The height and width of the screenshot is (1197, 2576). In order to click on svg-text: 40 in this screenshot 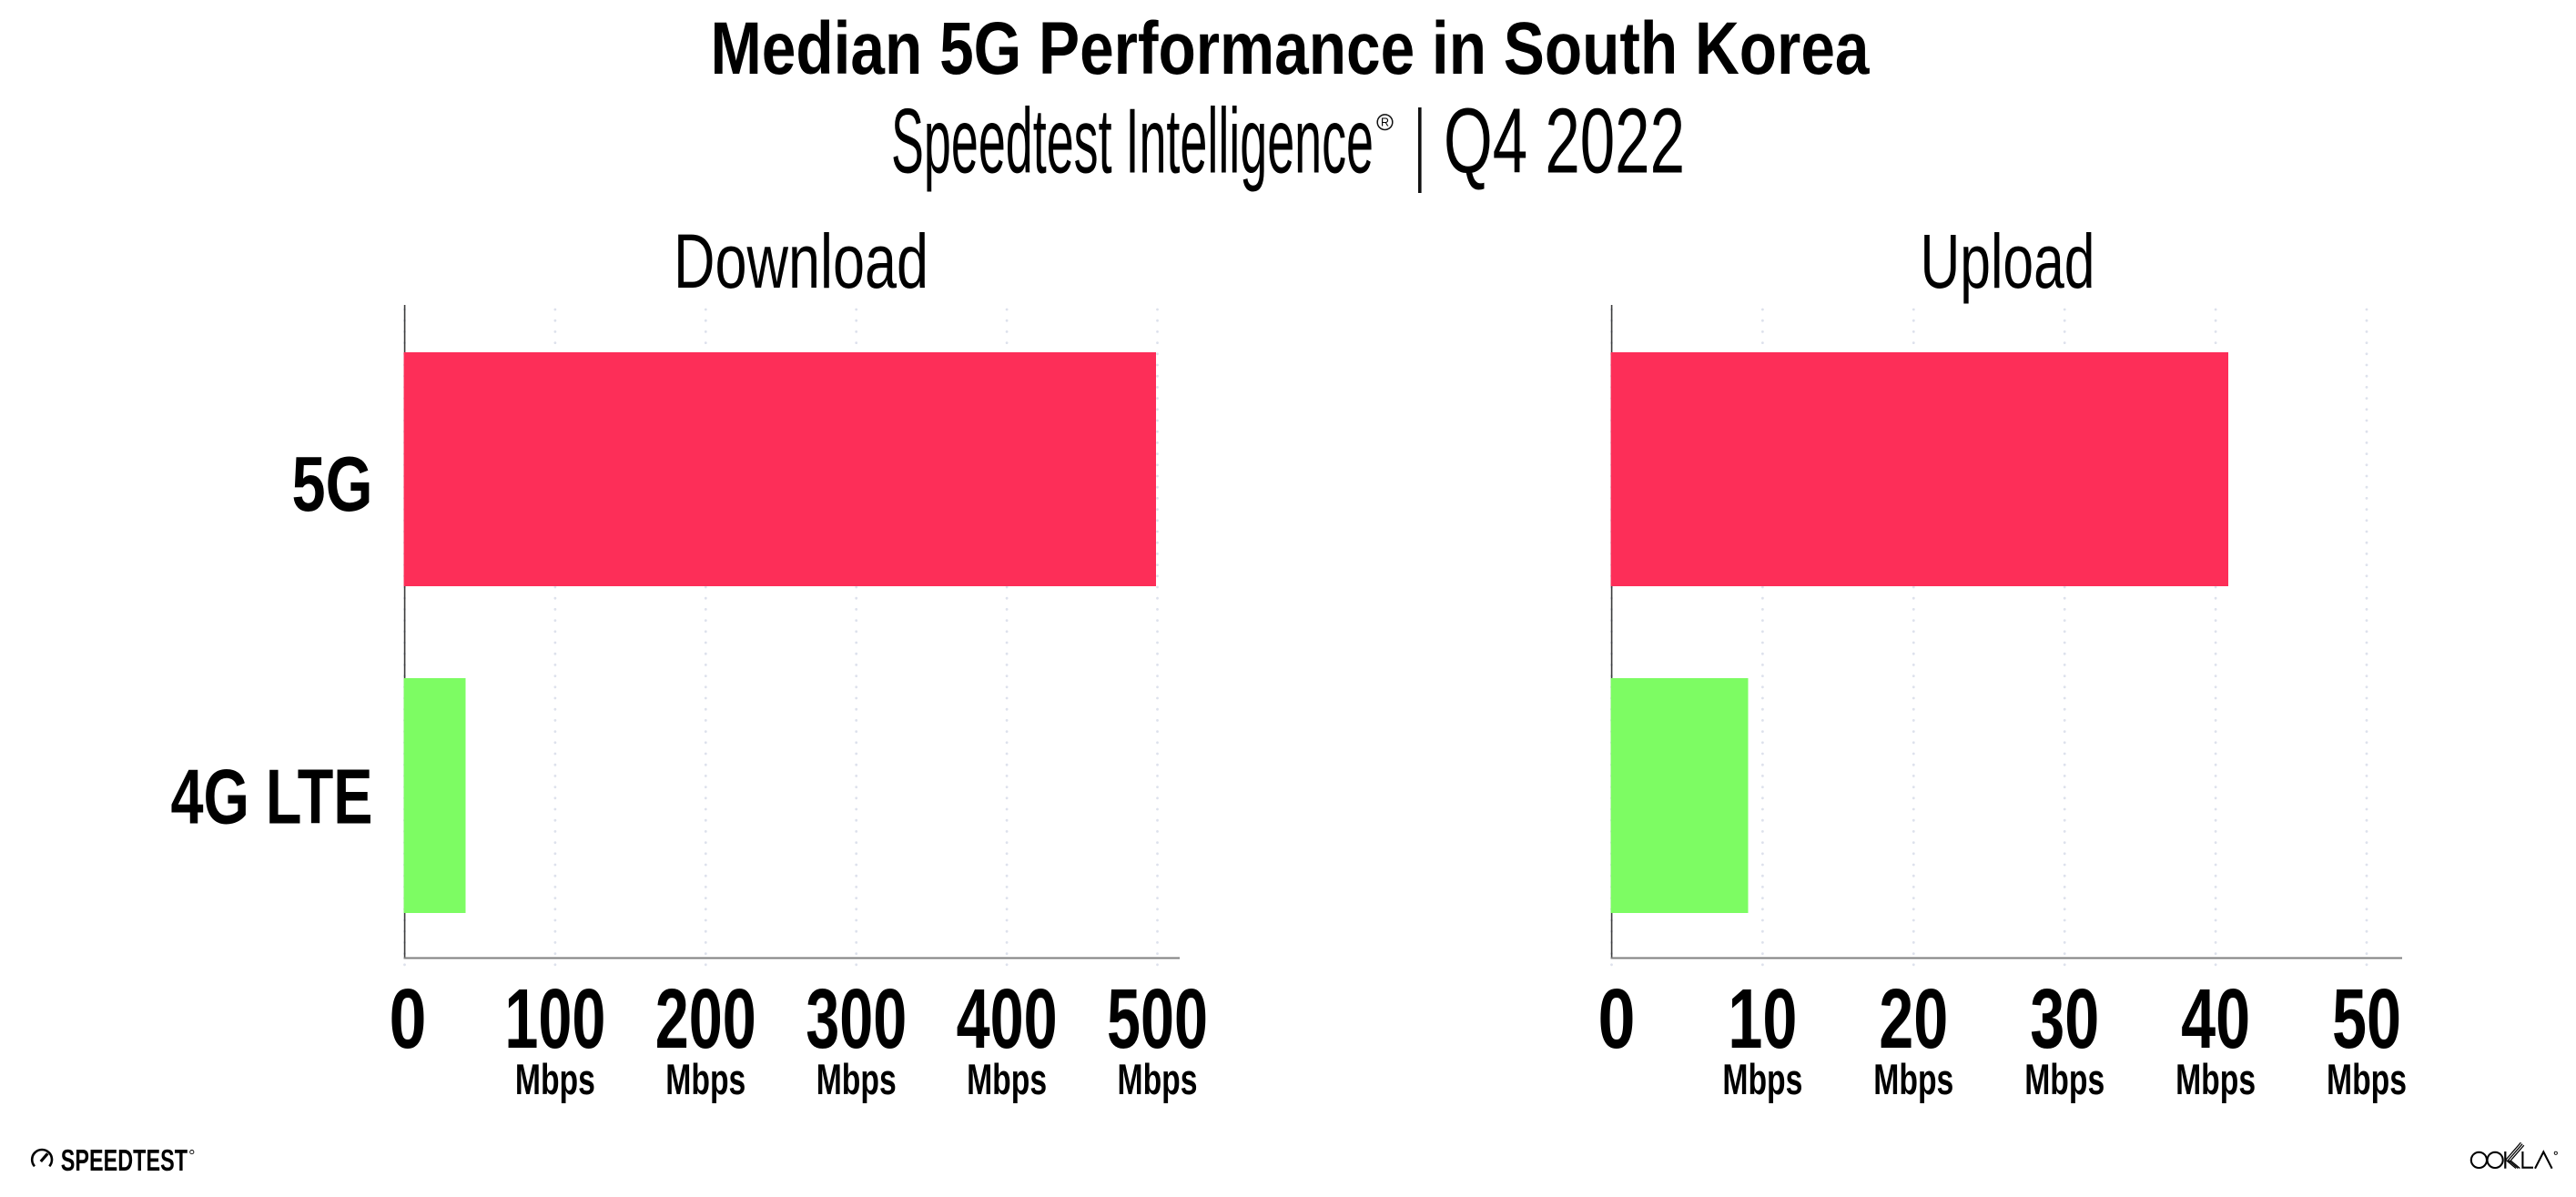, I will do `click(2215, 1018)`.